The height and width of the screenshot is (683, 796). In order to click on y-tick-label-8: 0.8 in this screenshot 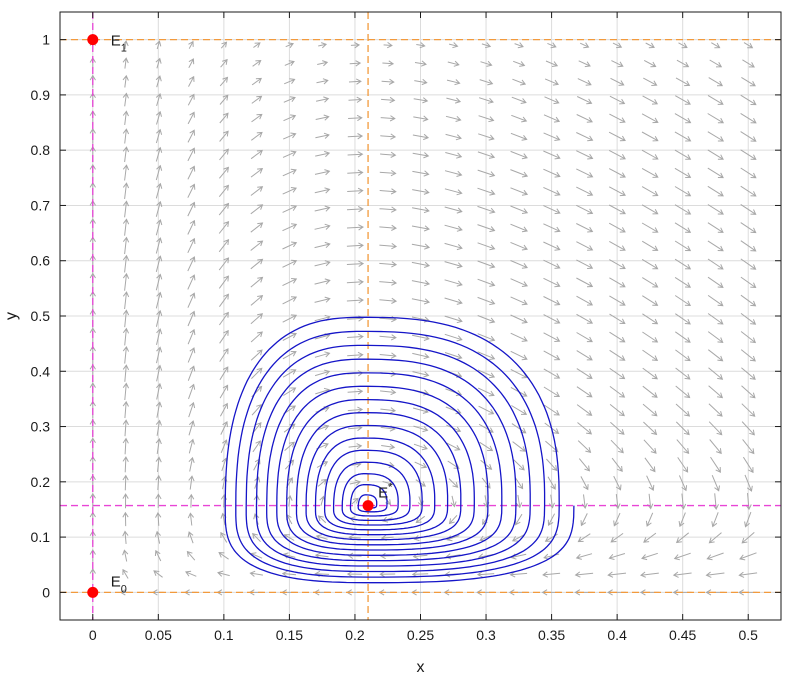, I will do `click(41, 150)`.